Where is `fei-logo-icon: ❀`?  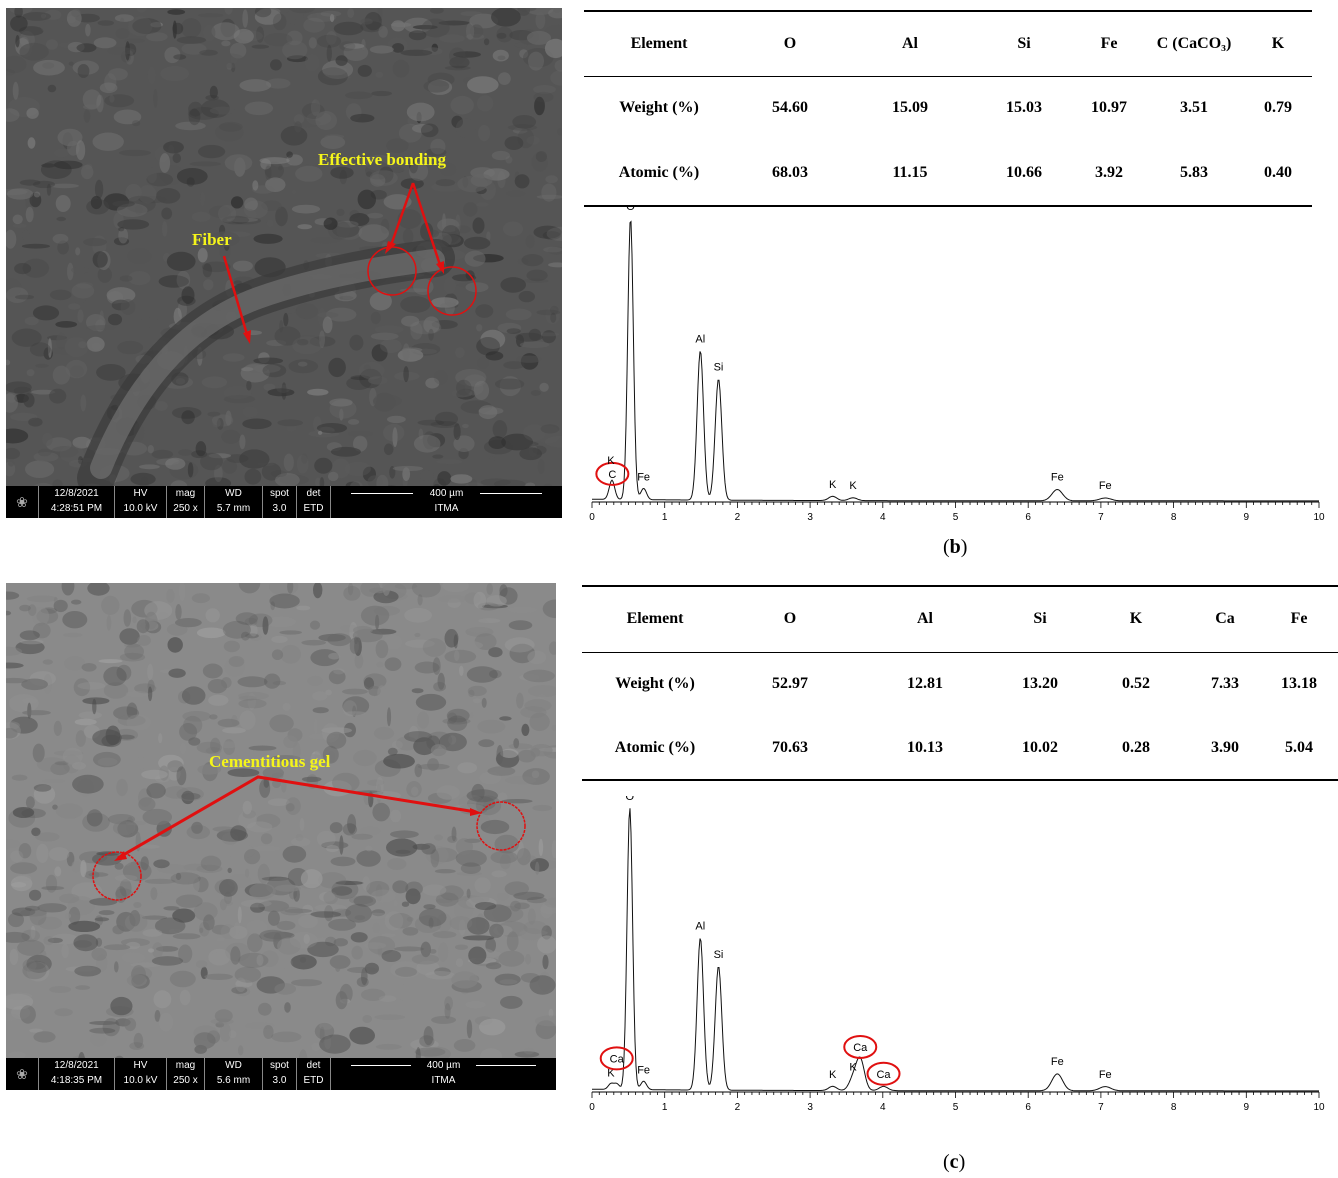
fei-logo-icon: ❀ is located at coordinates (22, 1074).